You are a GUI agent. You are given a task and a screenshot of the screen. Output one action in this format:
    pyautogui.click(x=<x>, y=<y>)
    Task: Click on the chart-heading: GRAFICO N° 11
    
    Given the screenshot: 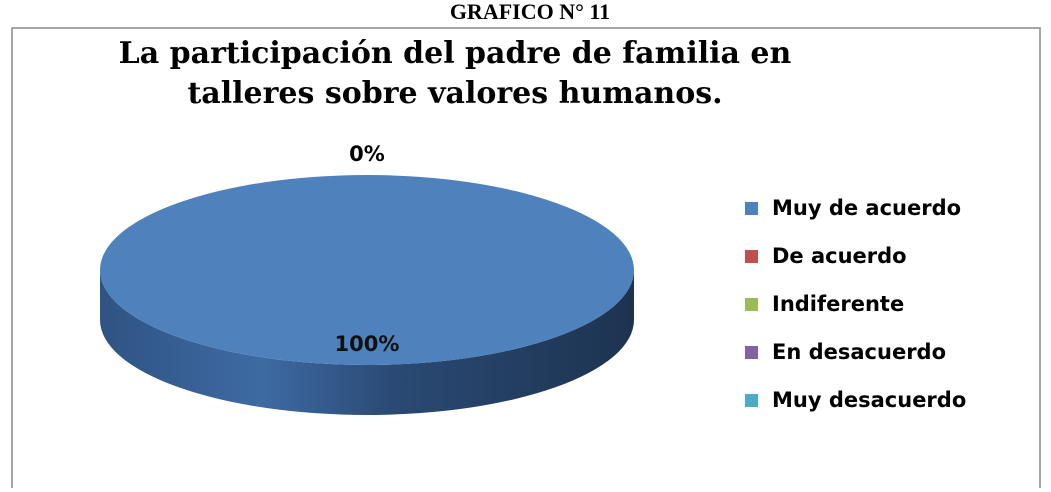 What is the action you would take?
    pyautogui.click(x=530, y=12)
    